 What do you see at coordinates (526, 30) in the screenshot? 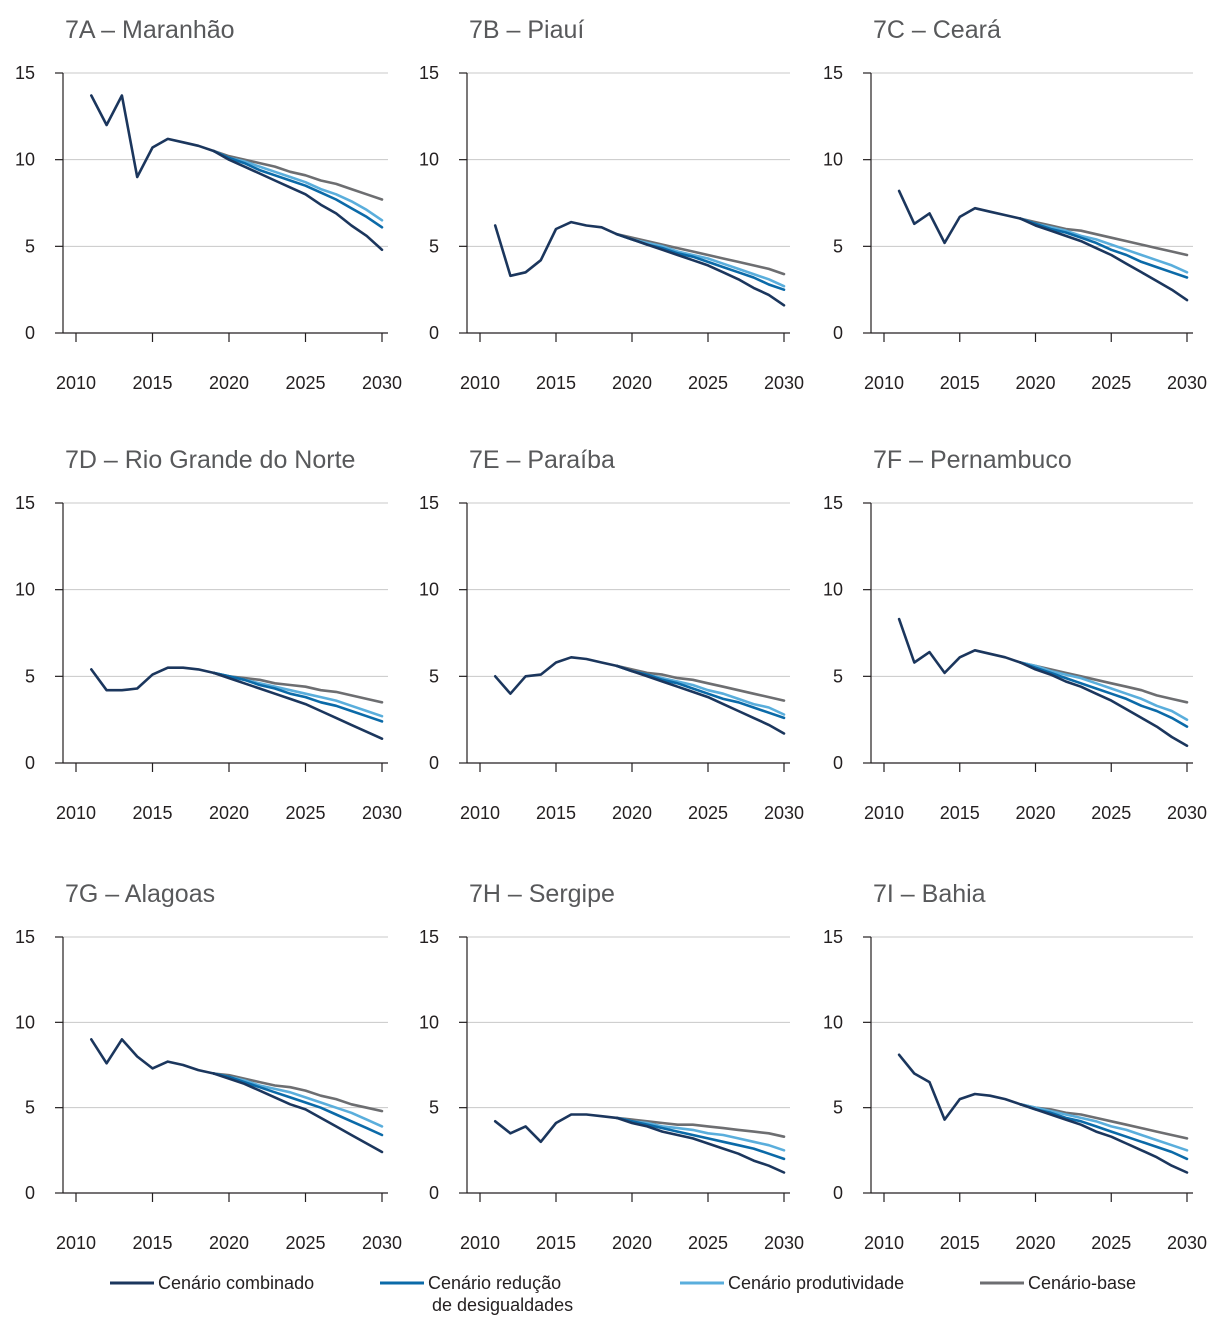
I see `chart-title: 7B – Piauí` at bounding box center [526, 30].